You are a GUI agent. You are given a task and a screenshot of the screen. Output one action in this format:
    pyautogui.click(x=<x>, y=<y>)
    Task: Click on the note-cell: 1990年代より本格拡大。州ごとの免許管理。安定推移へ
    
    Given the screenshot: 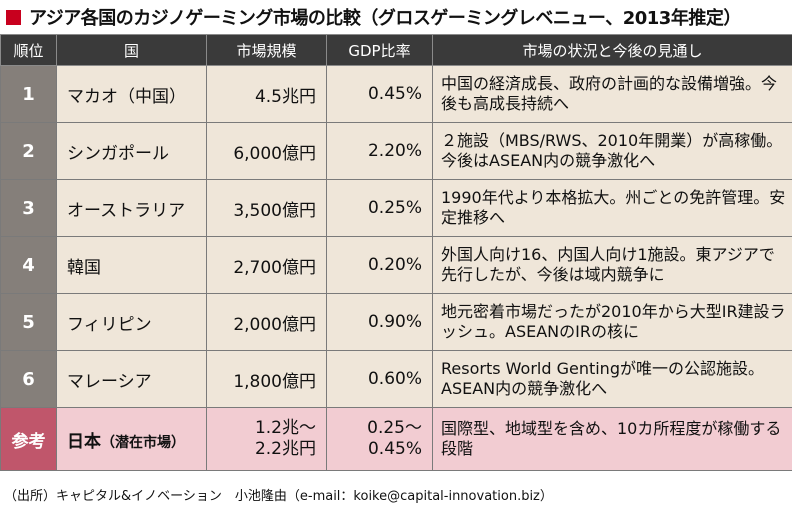 What is the action you would take?
    pyautogui.click(x=612, y=208)
    